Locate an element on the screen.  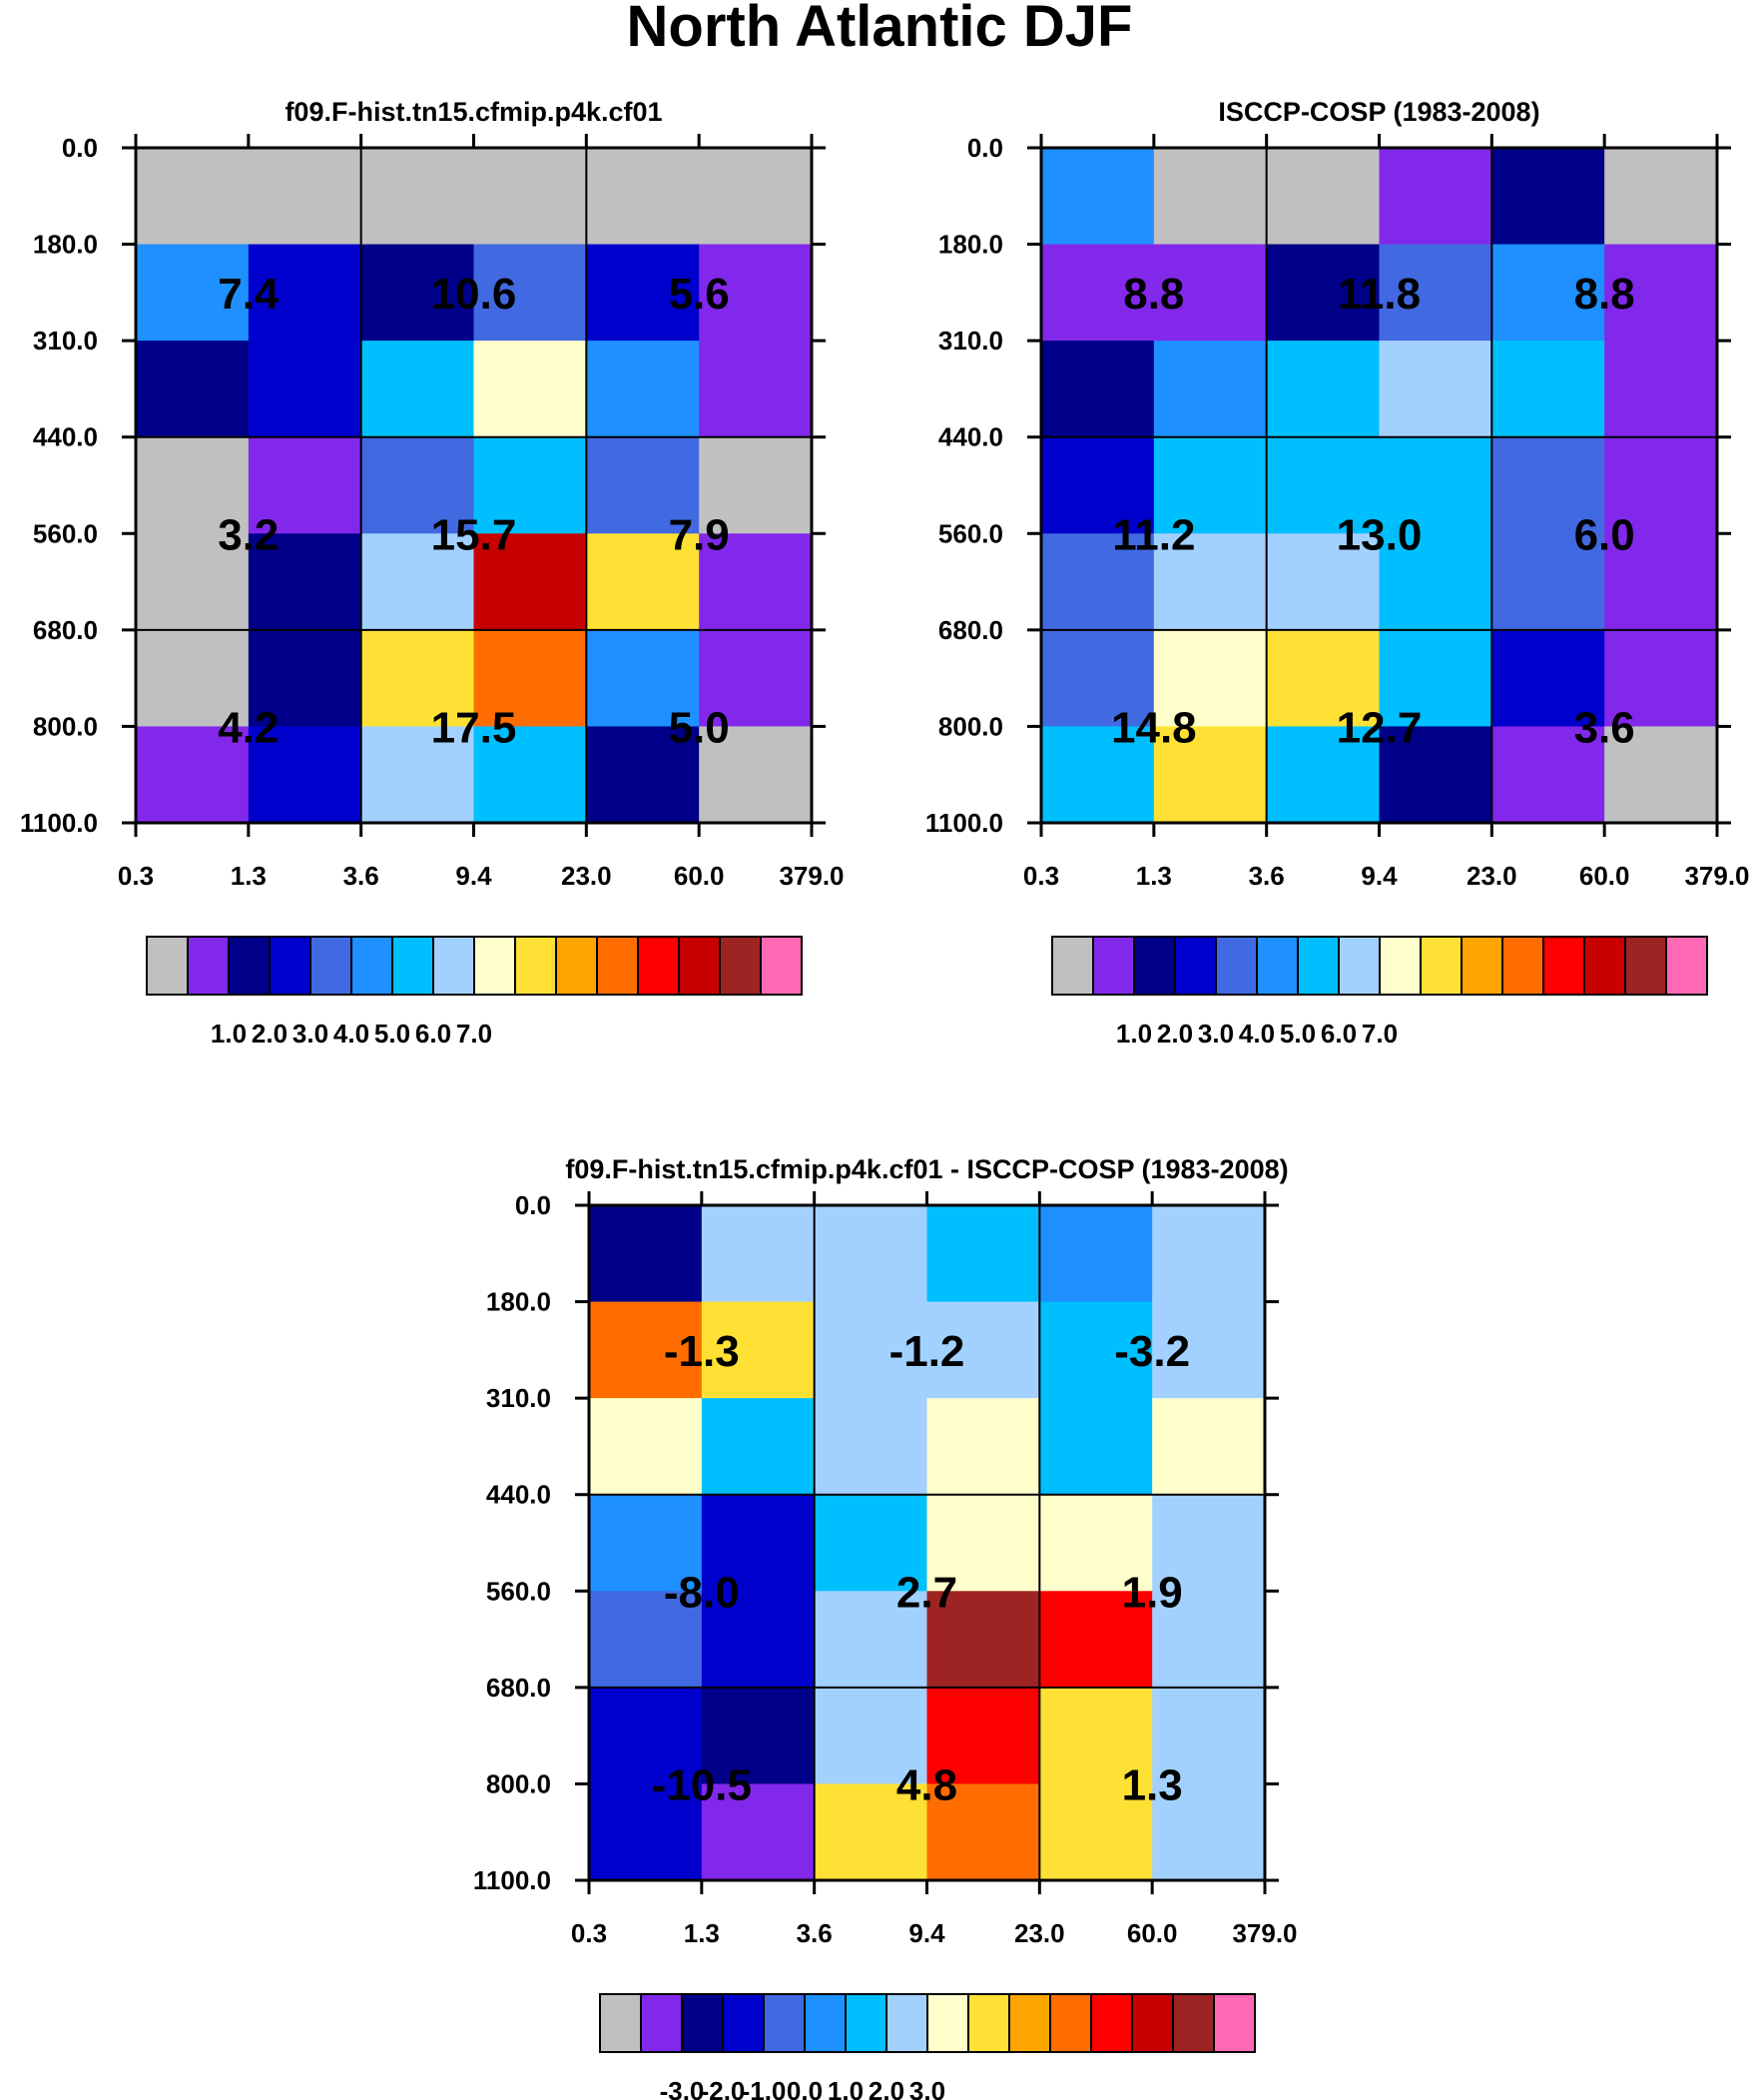
x-tick-label: 23.0 is located at coordinates (1039, 1933).